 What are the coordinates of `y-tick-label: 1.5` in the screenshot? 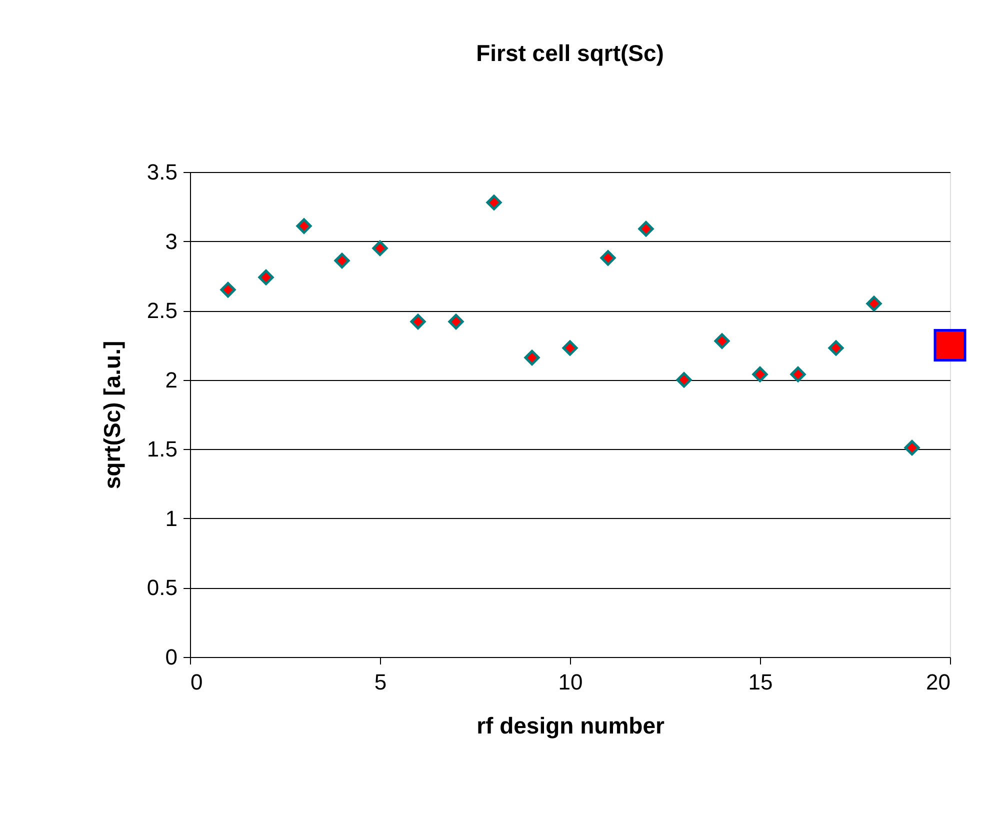 It's located at (162, 449).